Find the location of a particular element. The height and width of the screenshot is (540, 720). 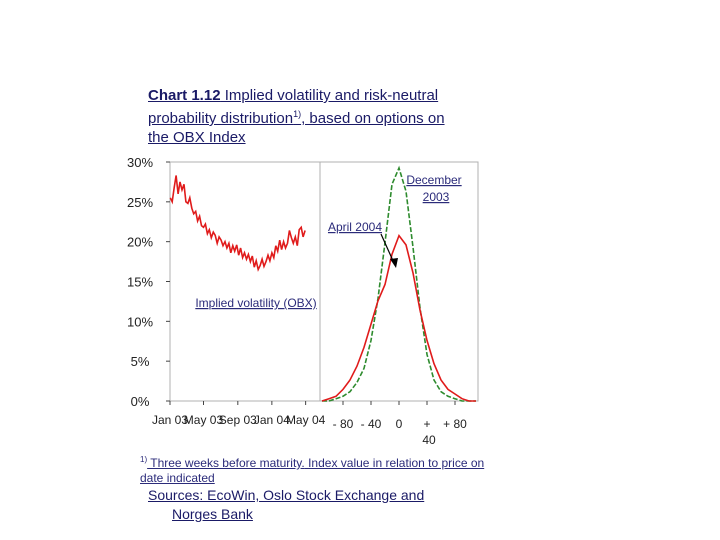

y-tick-label: 20% is located at coordinates (140, 242).